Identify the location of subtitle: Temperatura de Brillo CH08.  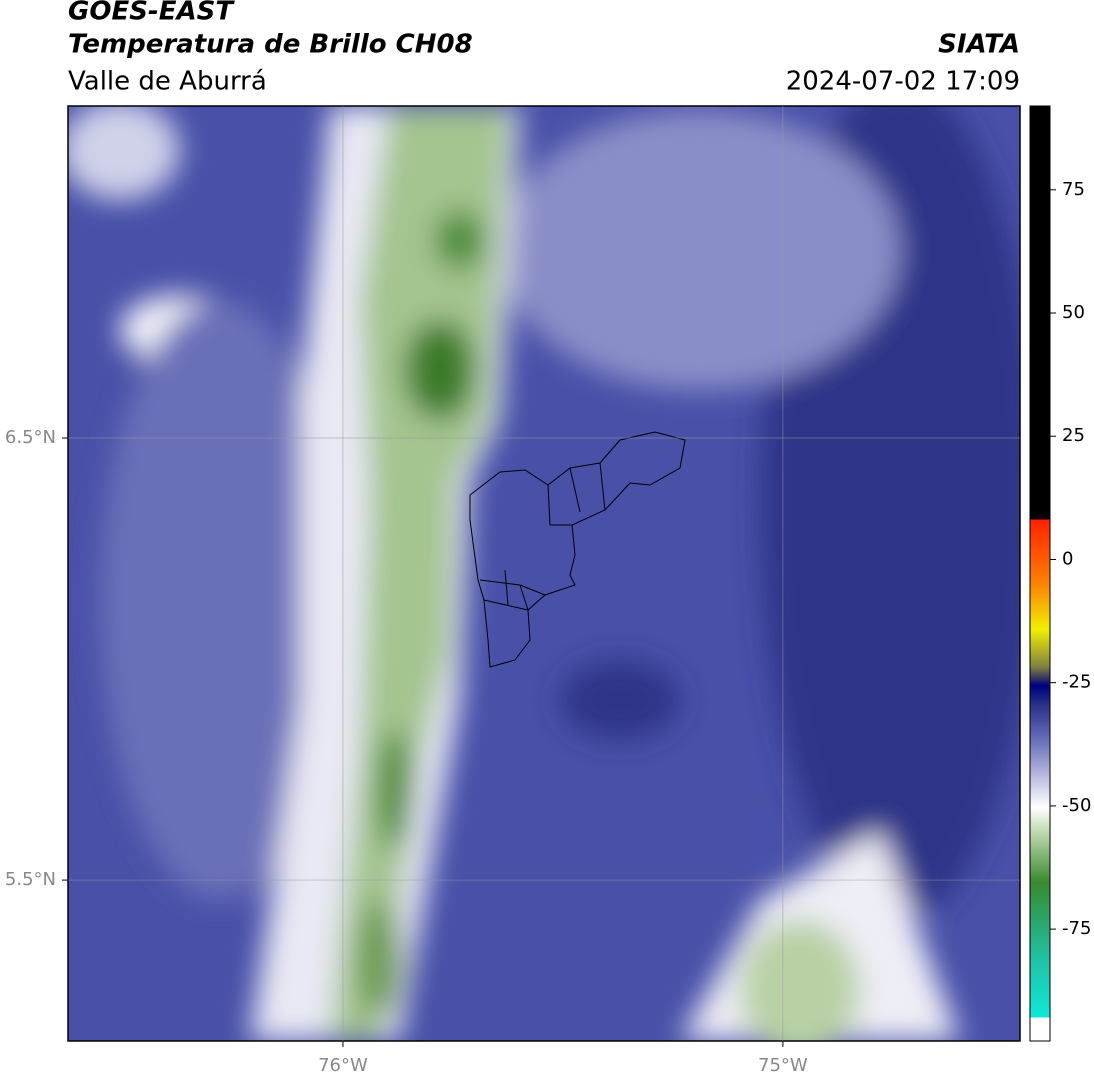
(270, 45).